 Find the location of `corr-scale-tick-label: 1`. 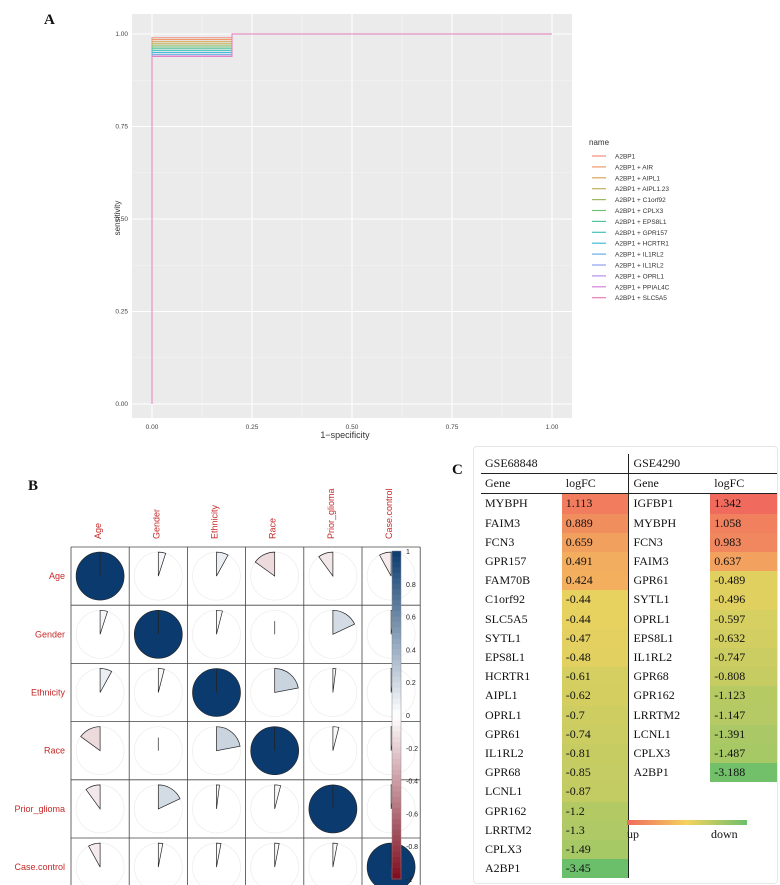

corr-scale-tick-label: 1 is located at coordinates (408, 552).